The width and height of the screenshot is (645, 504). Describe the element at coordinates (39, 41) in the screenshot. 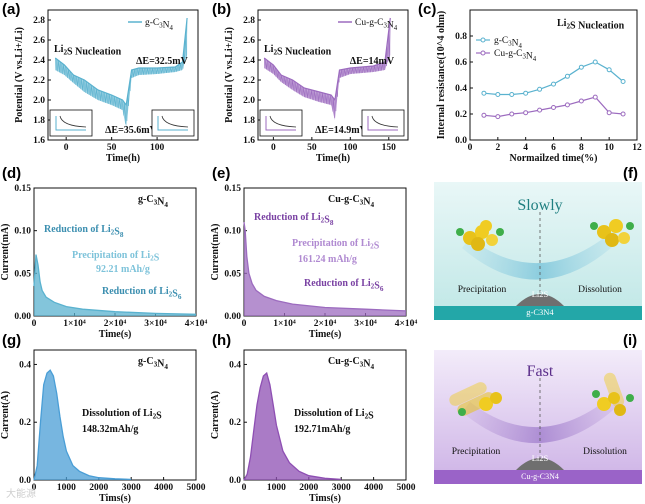

I see `y-tick-label-a: 2.6` at that location.